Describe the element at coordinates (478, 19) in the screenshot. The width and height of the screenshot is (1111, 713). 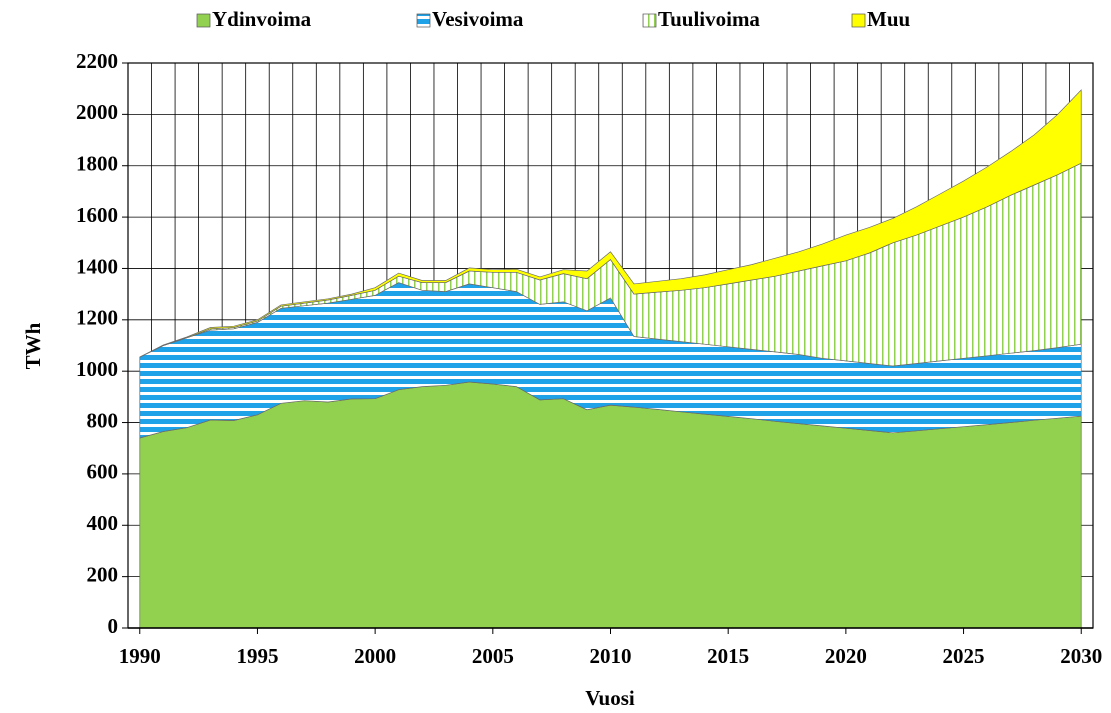
I see `legend-label: Vesivoima` at that location.